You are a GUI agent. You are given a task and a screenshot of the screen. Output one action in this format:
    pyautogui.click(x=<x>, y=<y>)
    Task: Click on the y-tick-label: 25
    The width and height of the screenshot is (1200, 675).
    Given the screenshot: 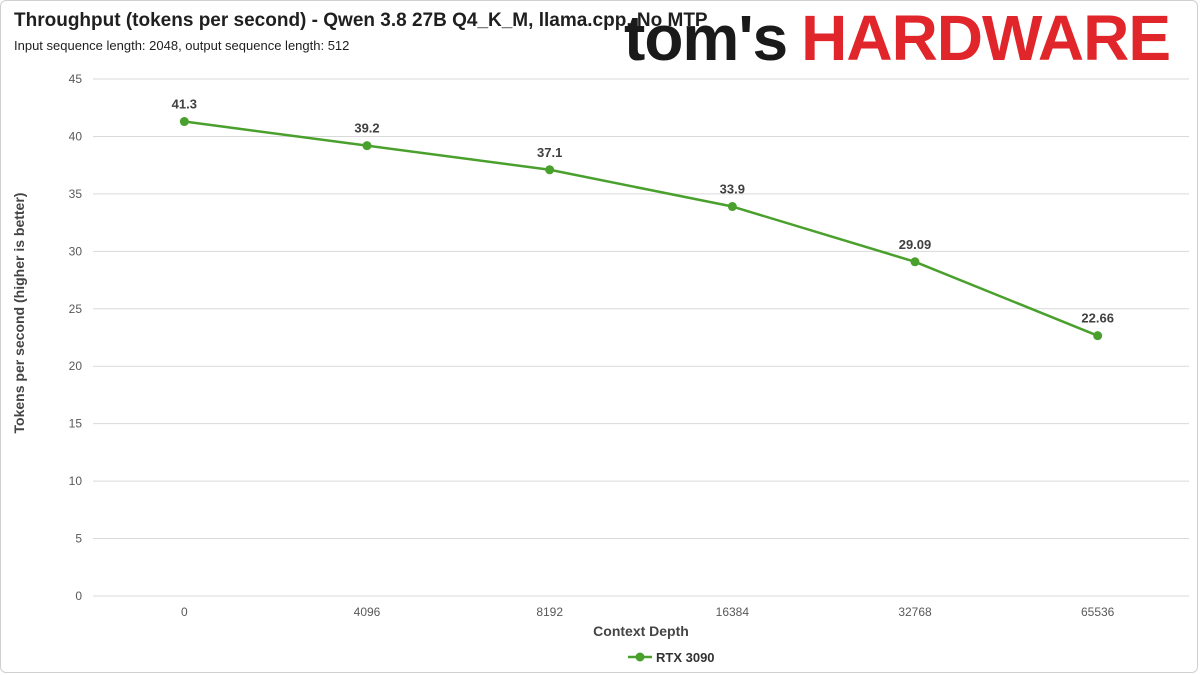 What is the action you would take?
    pyautogui.click(x=76, y=309)
    